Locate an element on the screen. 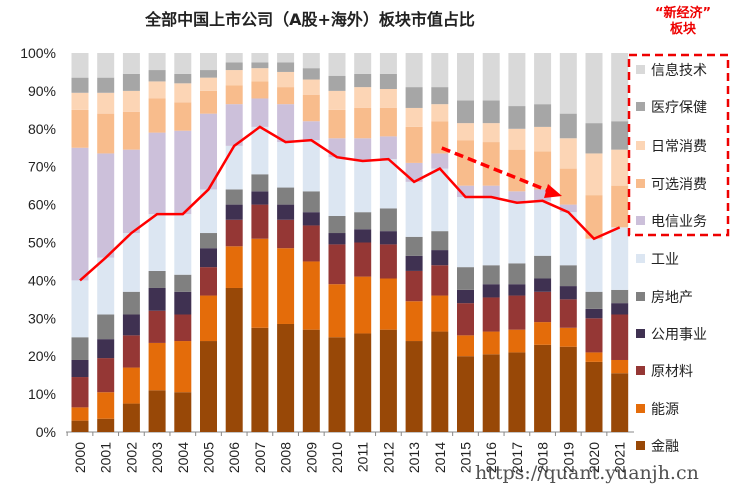 The height and width of the screenshot is (496, 739). legend-label: 可选消费 is located at coordinates (679, 185).